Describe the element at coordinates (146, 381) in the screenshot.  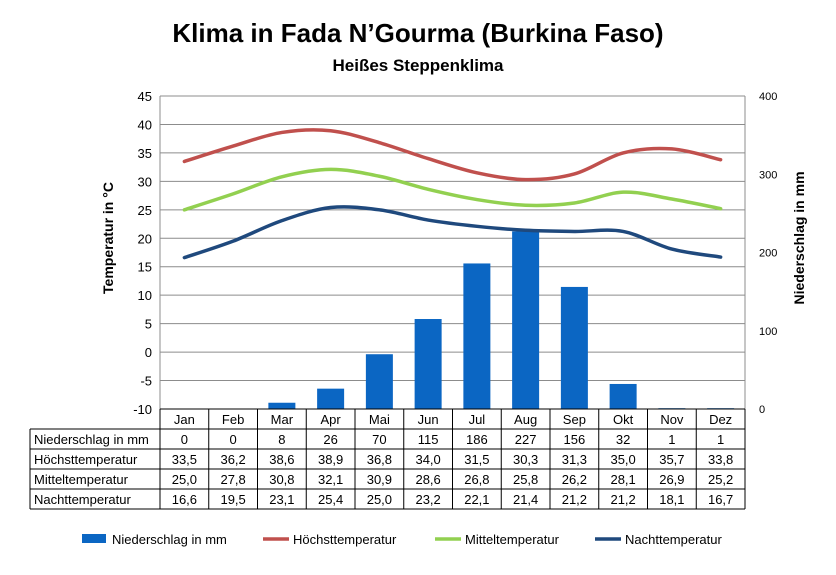
I see `y-tick-left-label: -5` at that location.